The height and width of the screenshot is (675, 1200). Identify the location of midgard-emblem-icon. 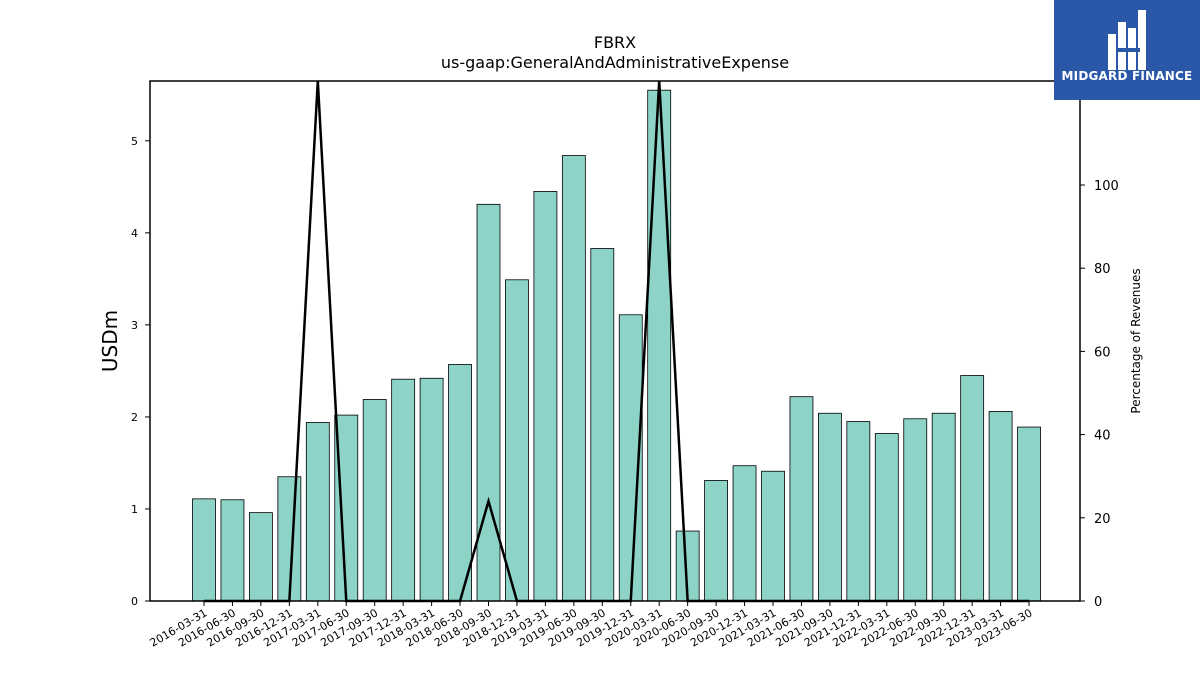
(1127, 40).